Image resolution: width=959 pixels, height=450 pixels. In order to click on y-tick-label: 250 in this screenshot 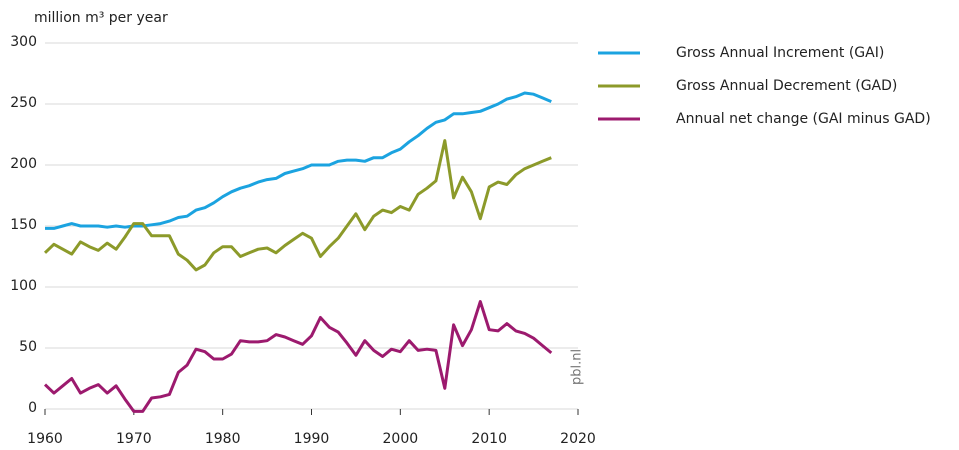, I will do `click(23, 103)`.